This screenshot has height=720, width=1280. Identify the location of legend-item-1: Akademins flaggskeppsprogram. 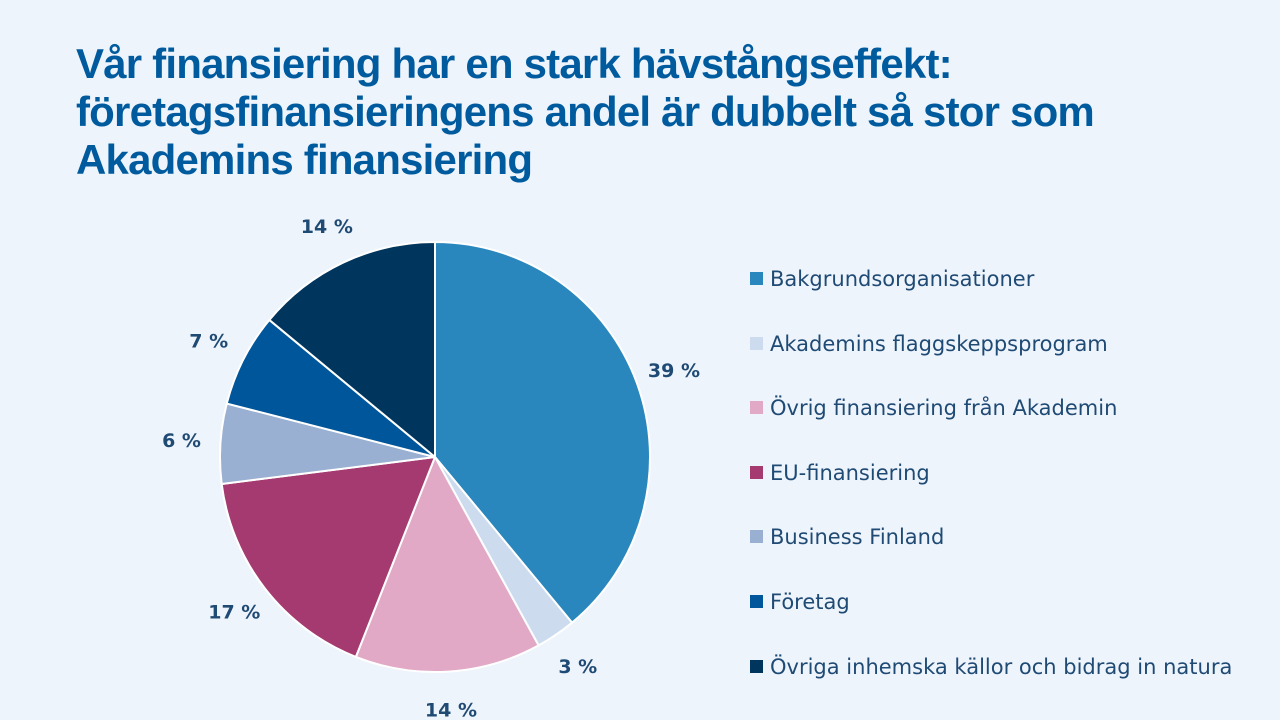
(991, 359).